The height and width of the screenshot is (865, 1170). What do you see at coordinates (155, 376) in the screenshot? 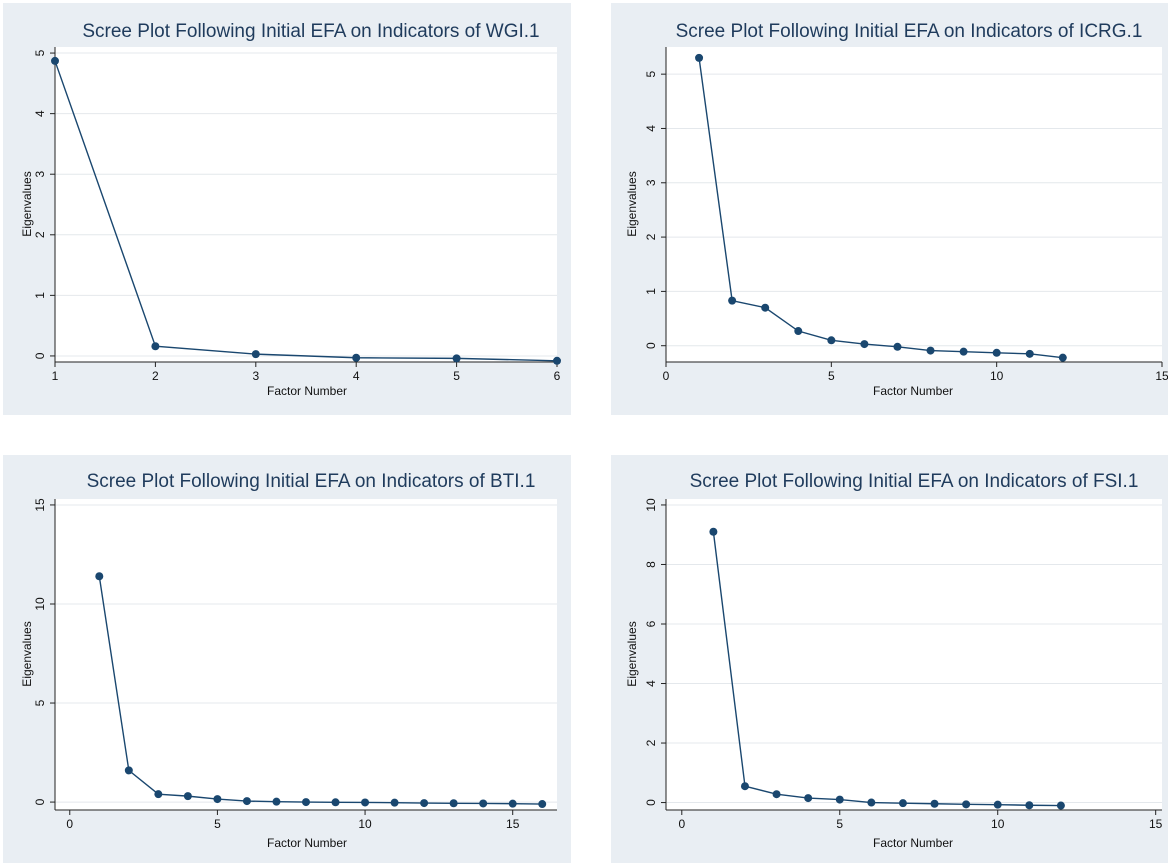
I see `x-tick-label: 2` at bounding box center [155, 376].